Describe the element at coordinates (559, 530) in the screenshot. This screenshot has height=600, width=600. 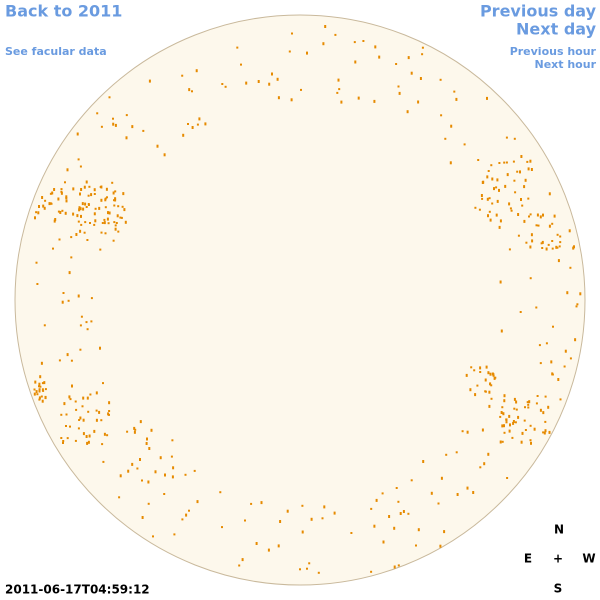
I see `compass-north: N` at that location.